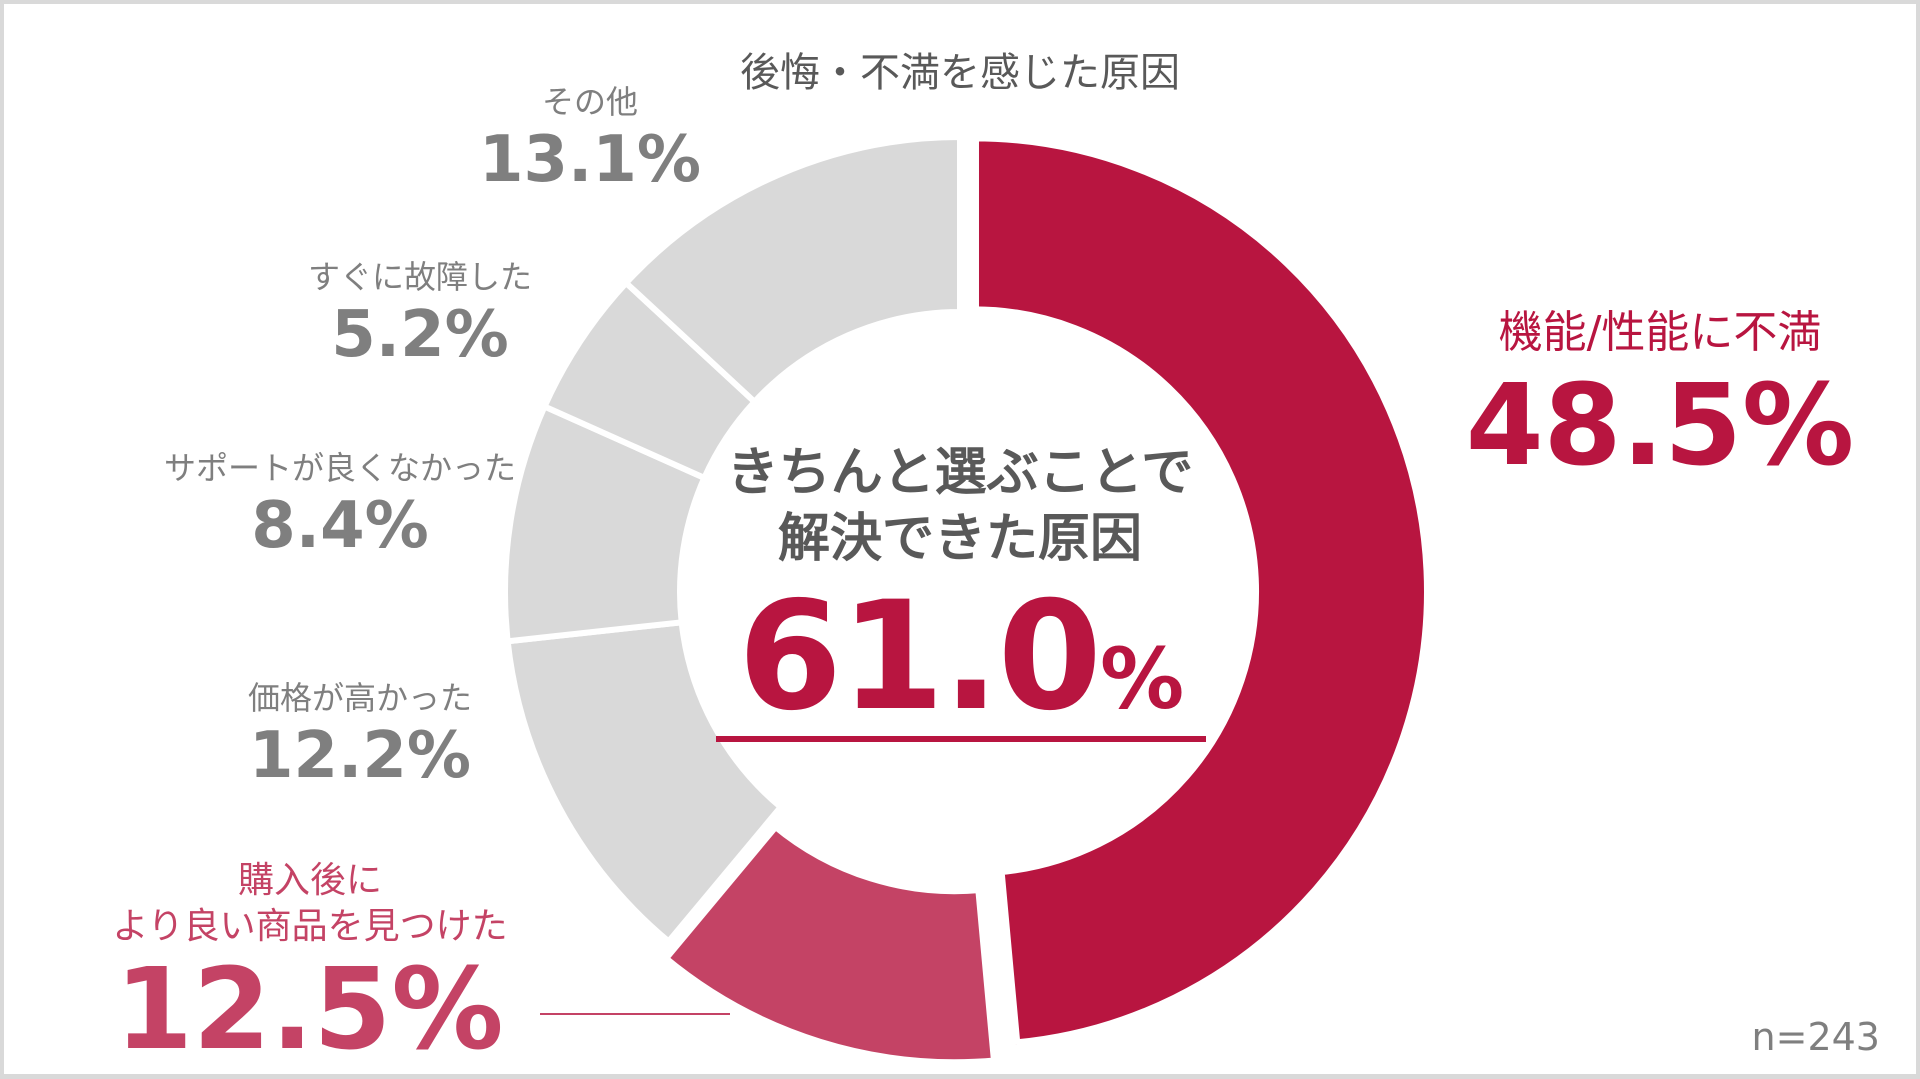 This screenshot has height=1079, width=1920. I want to click on label-other: その他 13.1%, so click(590, 140).